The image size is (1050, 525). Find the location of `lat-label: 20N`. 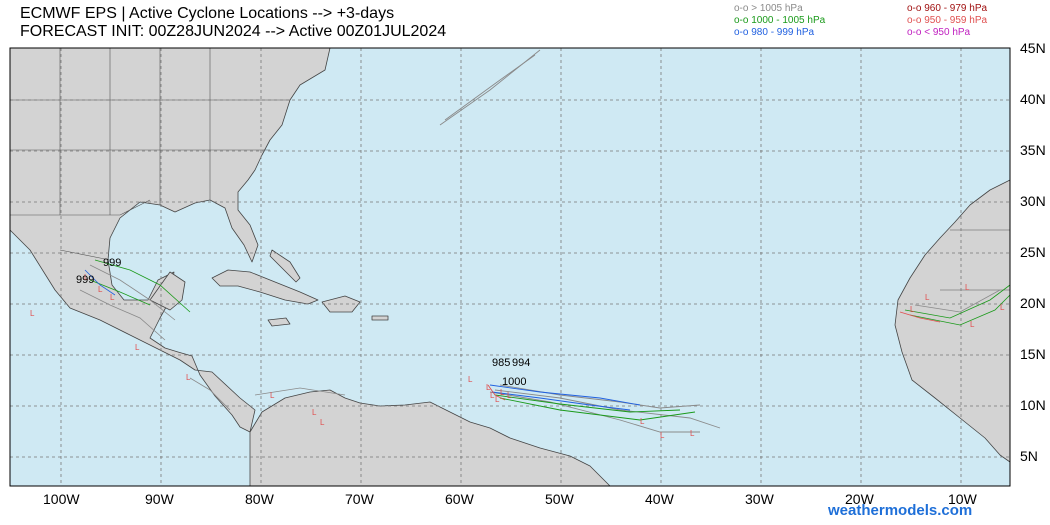

lat-label: 20N is located at coordinates (1033, 303).